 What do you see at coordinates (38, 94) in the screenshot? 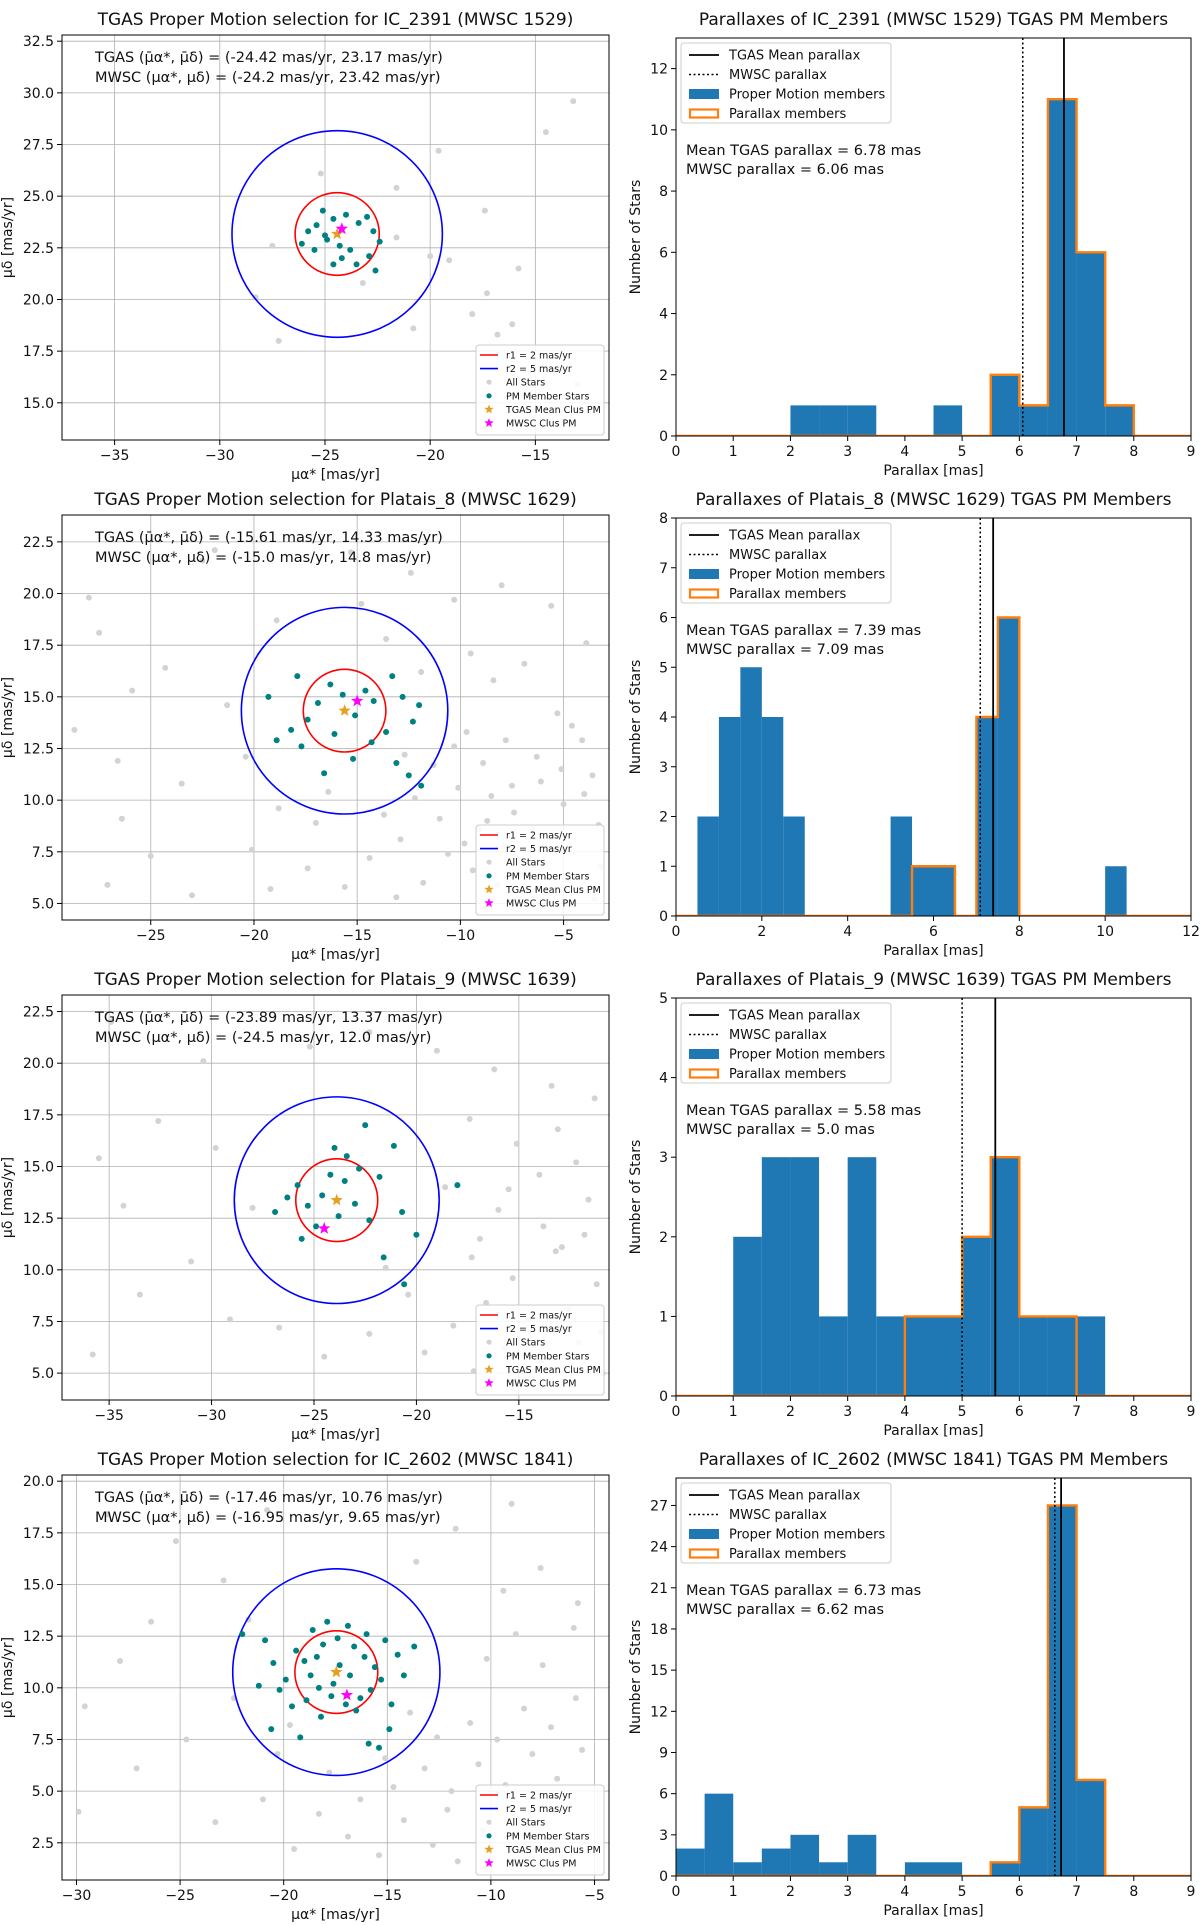
I see `y-tick-label: 30.0` at bounding box center [38, 94].